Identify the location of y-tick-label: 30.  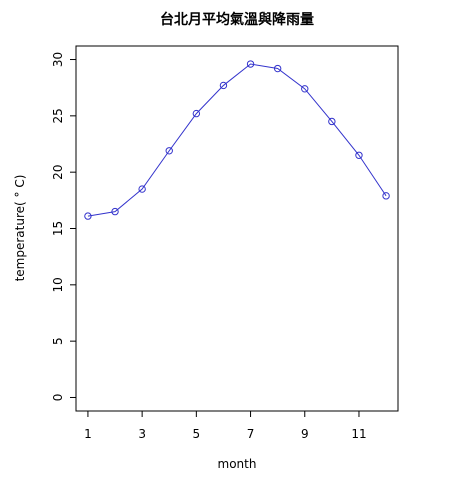
(58, 59).